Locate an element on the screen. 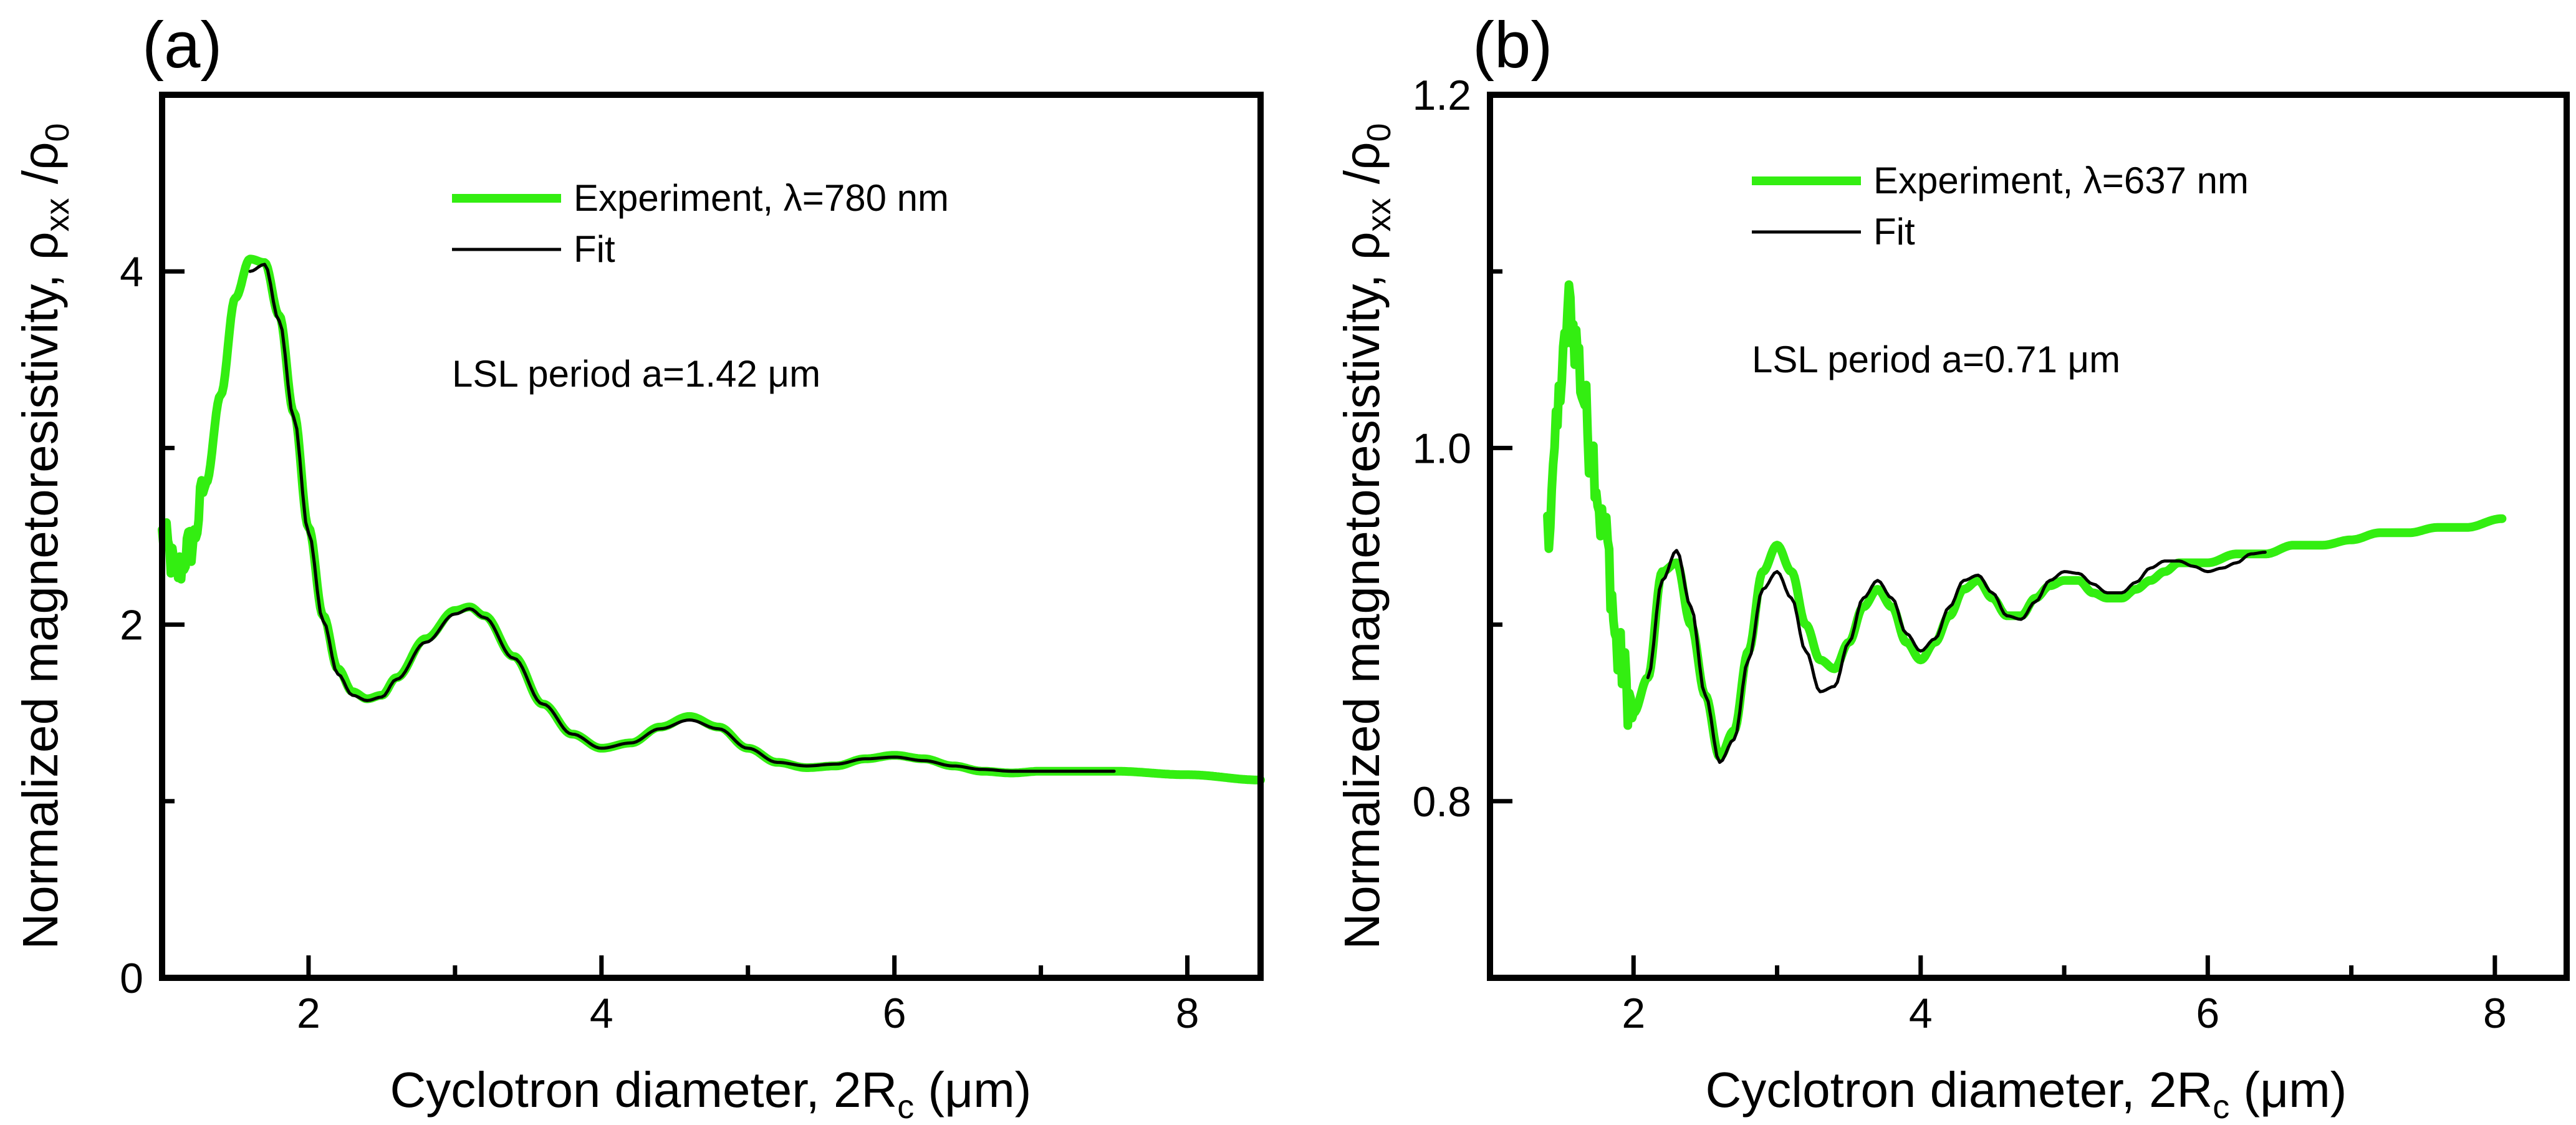  panel-b-annotation: LSL period a=0.71 μm is located at coordinates (1936, 360).